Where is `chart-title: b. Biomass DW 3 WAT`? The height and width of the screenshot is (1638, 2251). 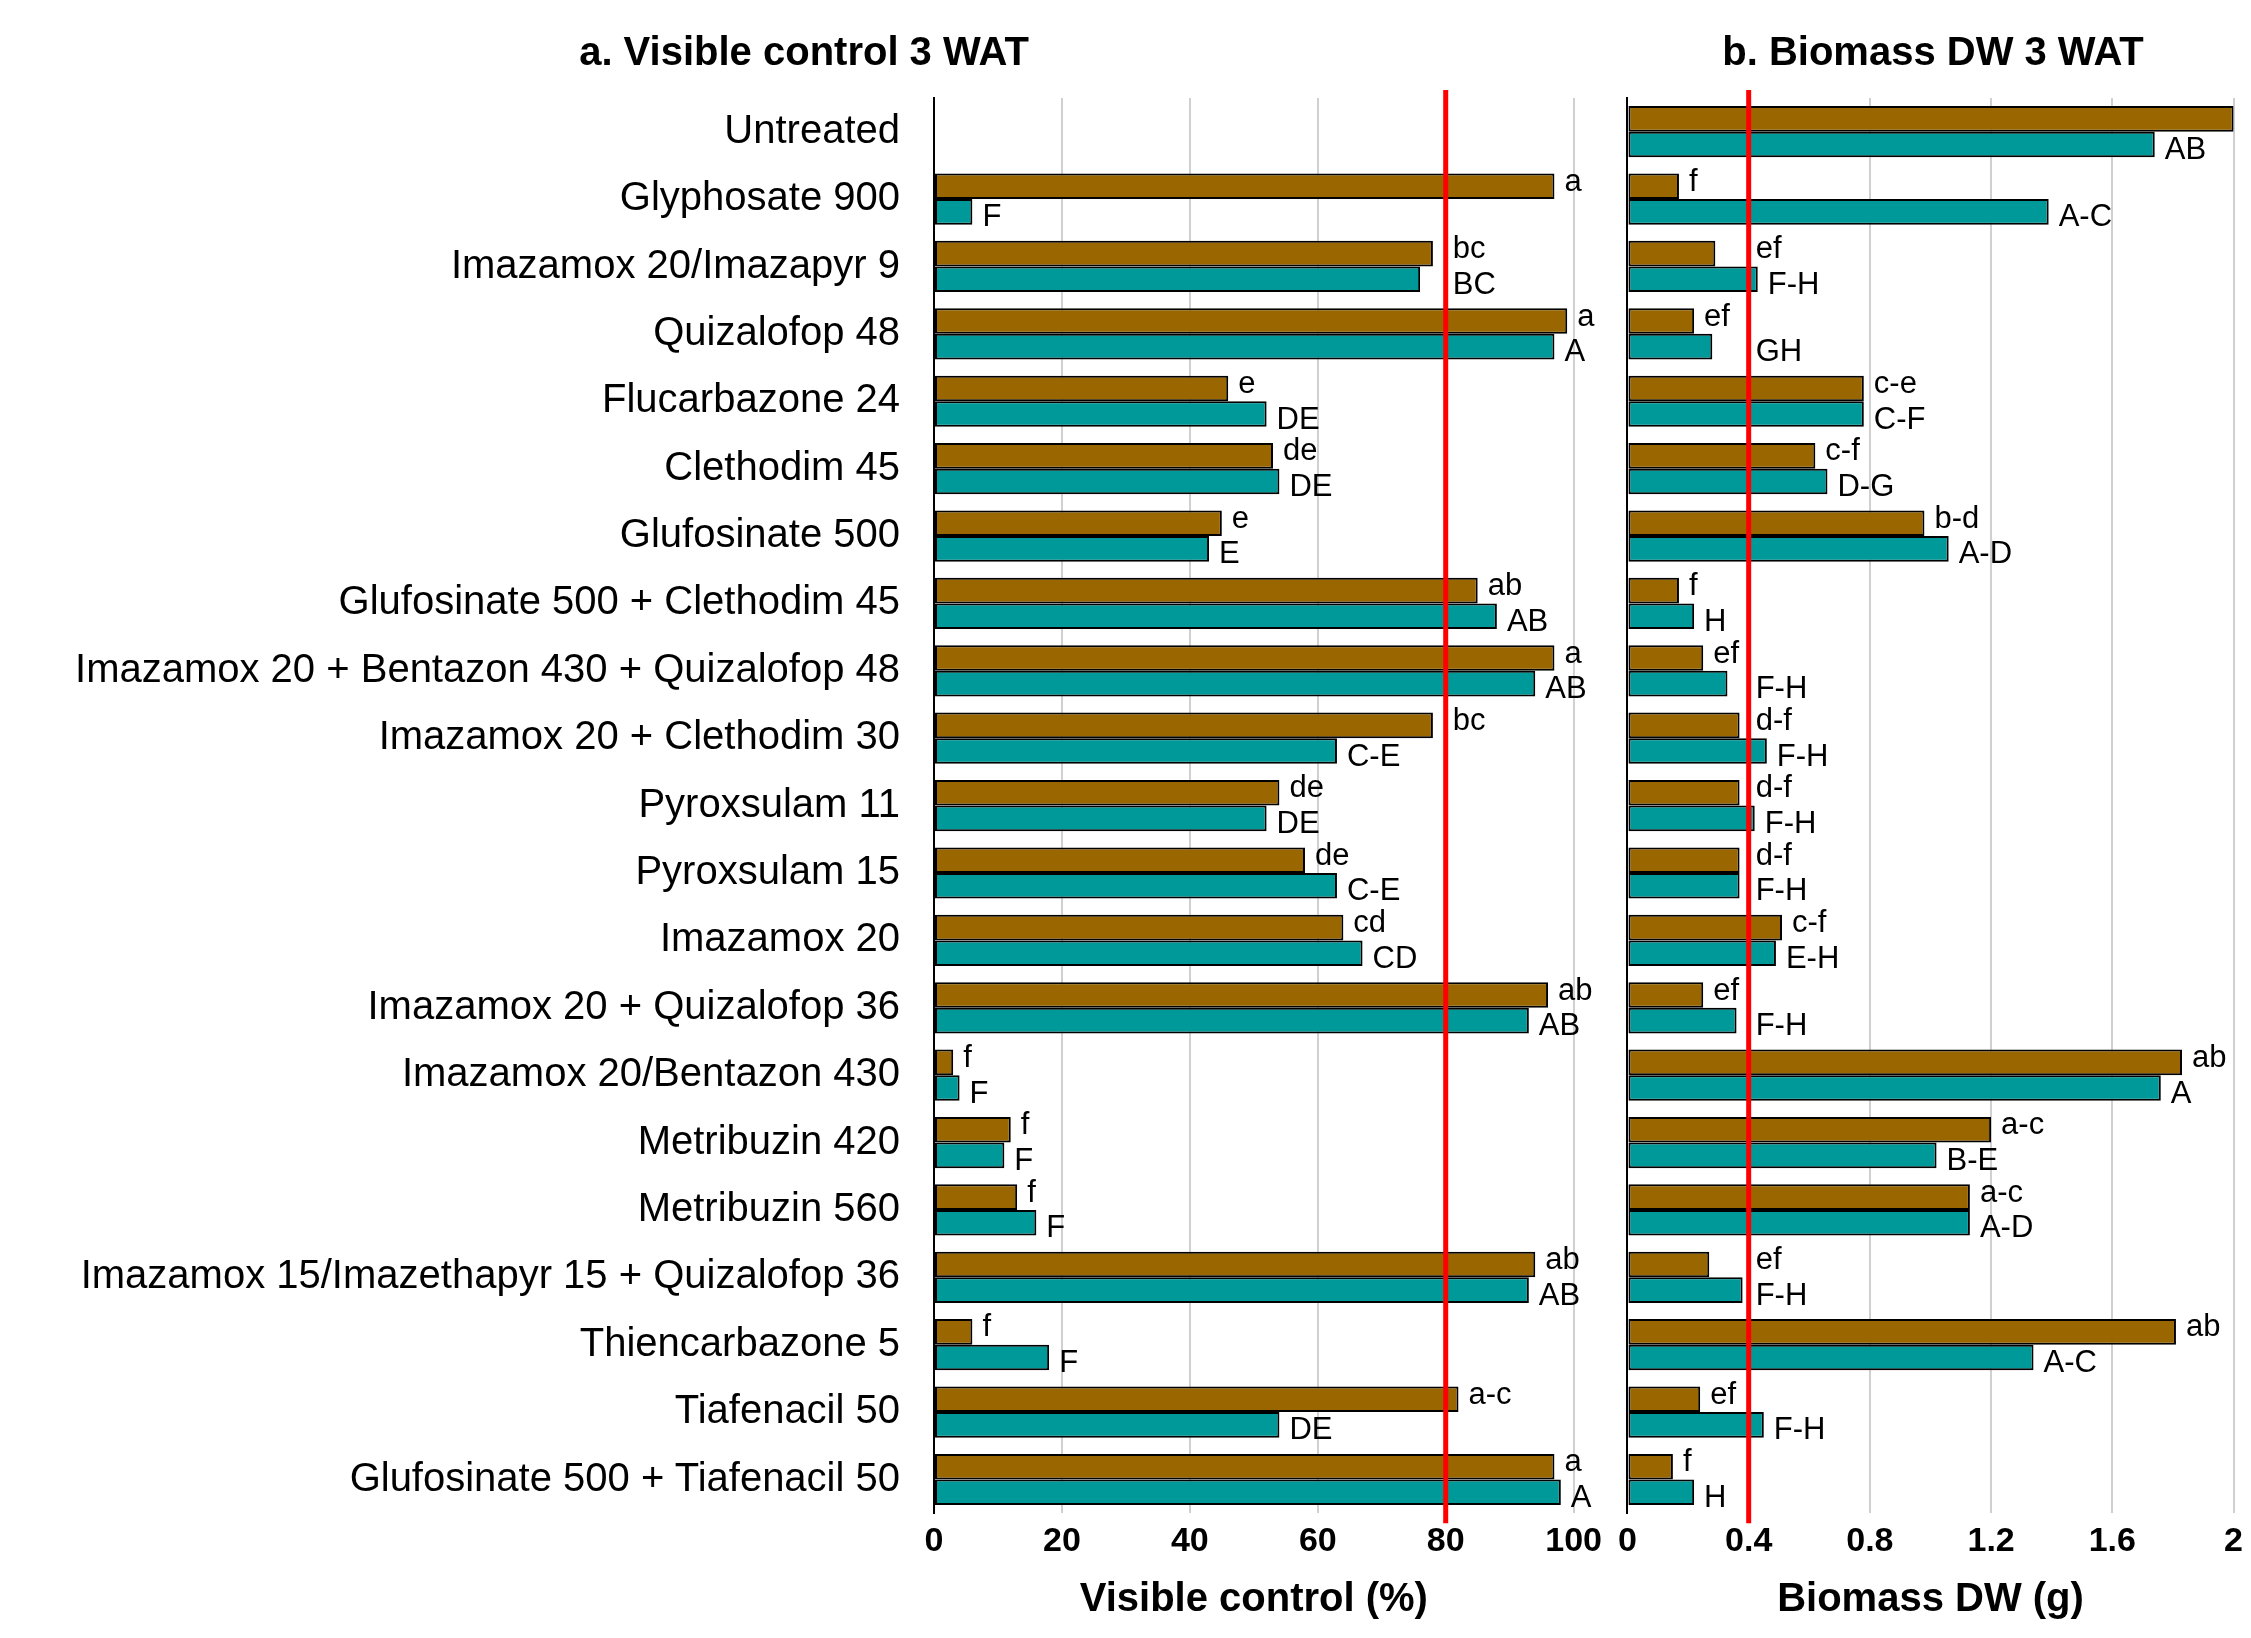 chart-title: b. Biomass DW 3 WAT is located at coordinates (1933, 51).